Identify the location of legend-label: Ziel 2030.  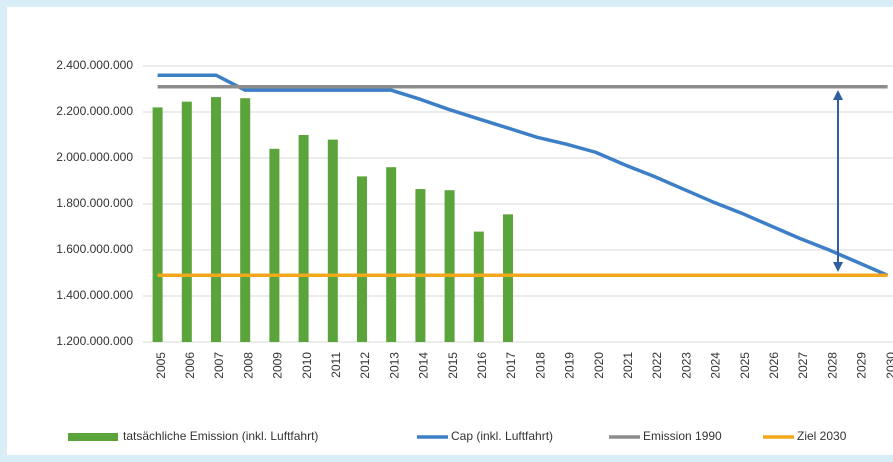
(822, 436).